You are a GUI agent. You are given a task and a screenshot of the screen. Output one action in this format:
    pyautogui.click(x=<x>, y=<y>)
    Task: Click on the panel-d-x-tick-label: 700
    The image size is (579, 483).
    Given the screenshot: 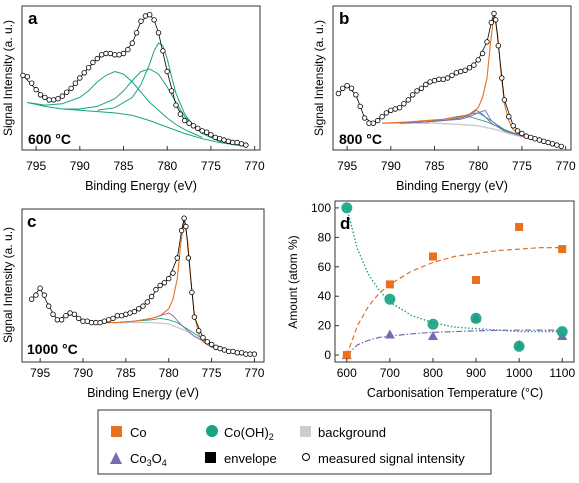 What is the action you would take?
    pyautogui.click(x=390, y=373)
    